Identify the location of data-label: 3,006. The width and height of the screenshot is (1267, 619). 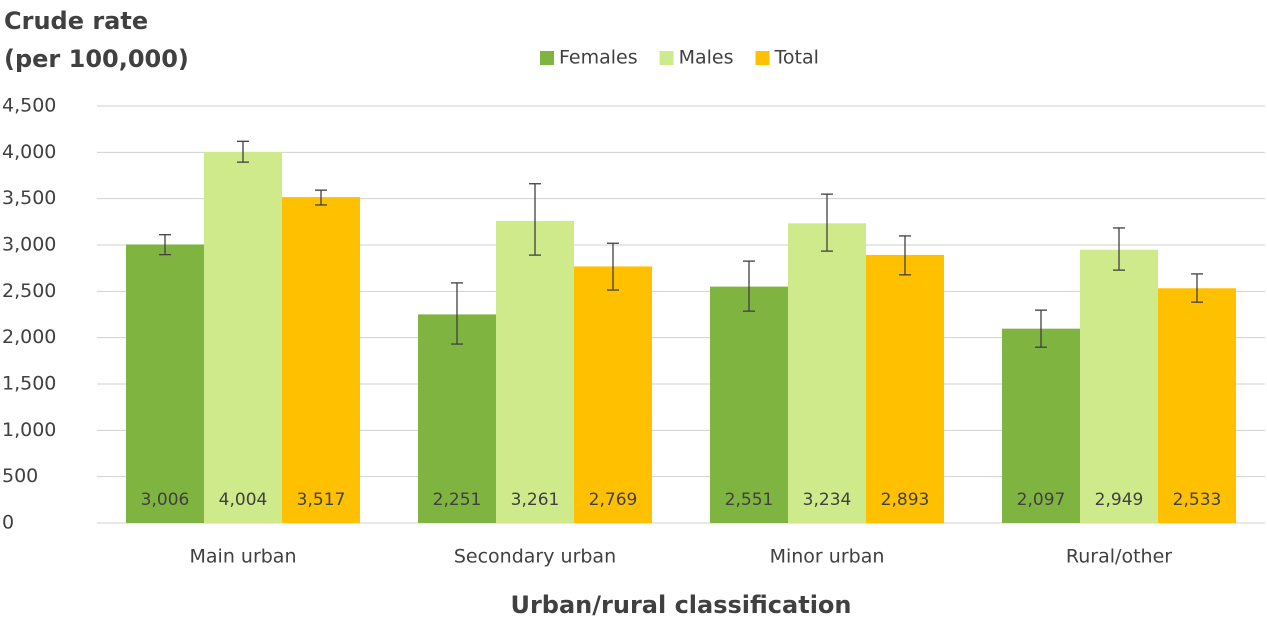
(165, 500).